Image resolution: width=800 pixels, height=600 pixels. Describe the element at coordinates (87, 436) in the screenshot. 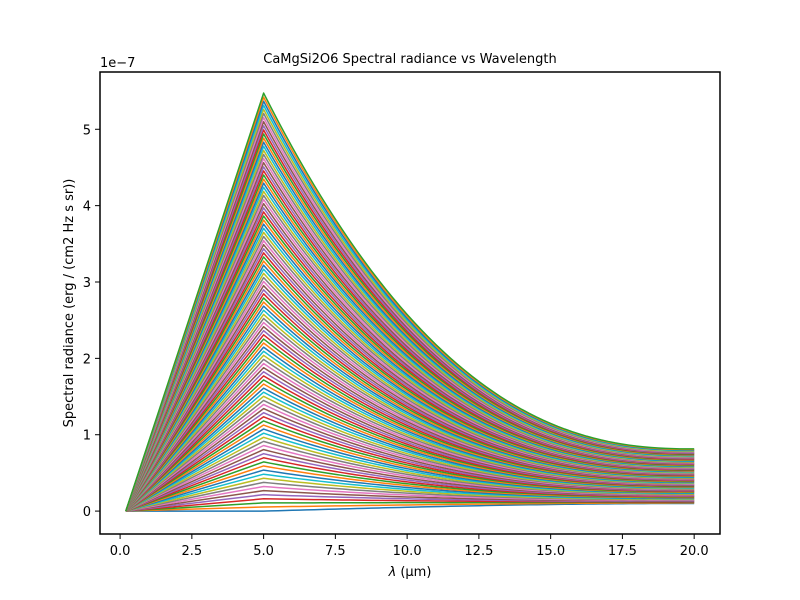

I see `y-tick-label: 1` at that location.